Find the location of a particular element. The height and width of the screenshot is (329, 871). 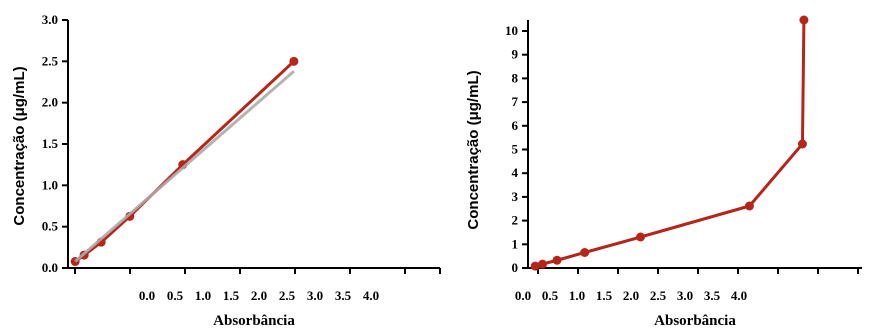

x-axis-title-right: Absorbância is located at coordinates (695, 321).